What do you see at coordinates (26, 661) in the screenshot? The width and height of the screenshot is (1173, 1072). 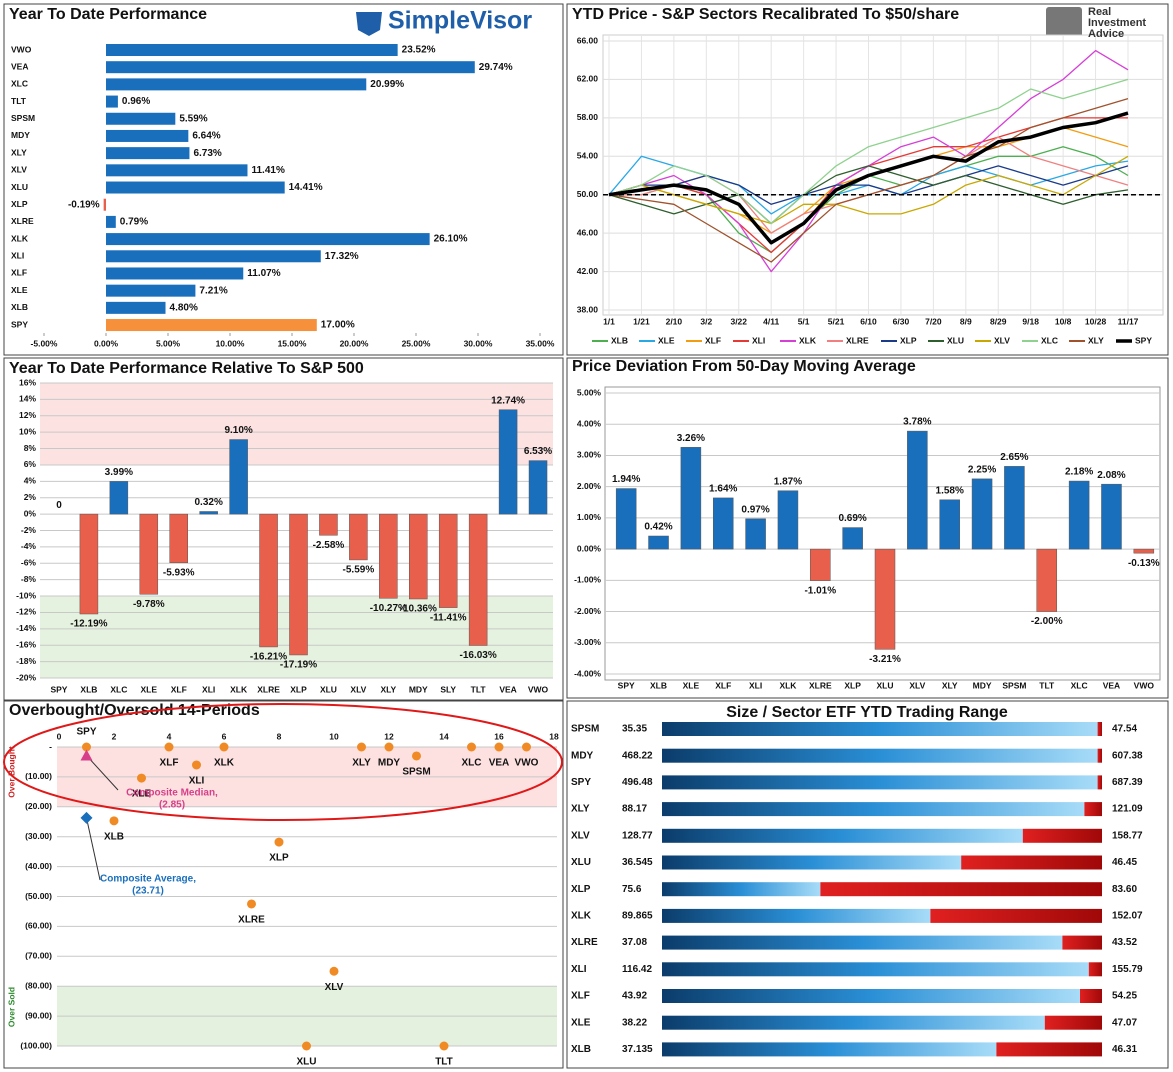 I see `y-tick-label: -18%` at bounding box center [26, 661].